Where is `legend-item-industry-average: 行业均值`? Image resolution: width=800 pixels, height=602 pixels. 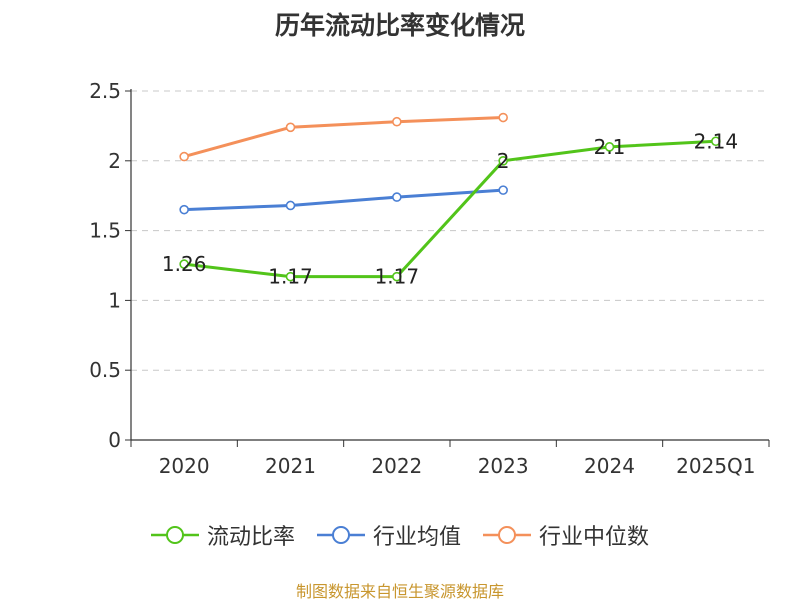 legend-item-industry-average: 行业均值 is located at coordinates (388, 535).